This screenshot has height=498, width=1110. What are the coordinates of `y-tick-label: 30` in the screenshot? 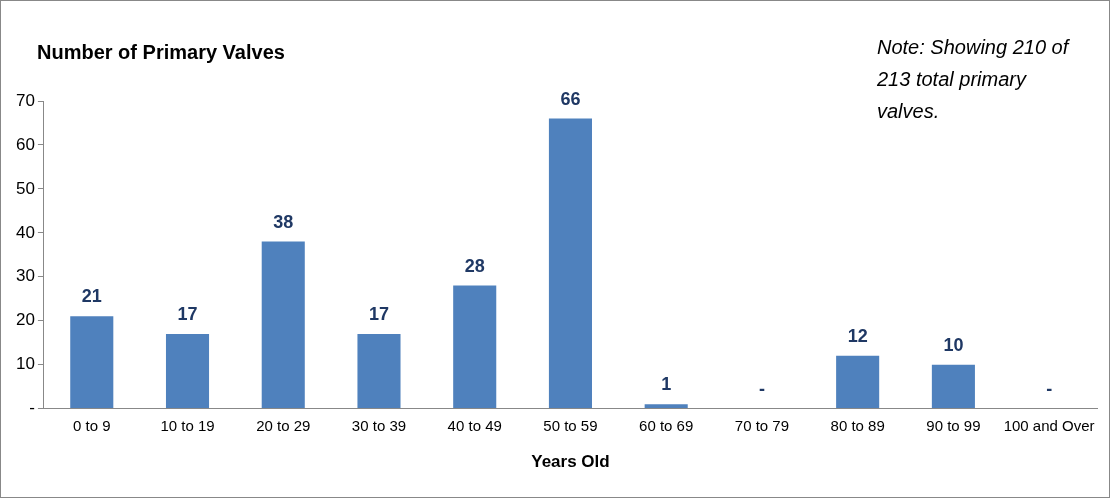 It's located at (25, 276).